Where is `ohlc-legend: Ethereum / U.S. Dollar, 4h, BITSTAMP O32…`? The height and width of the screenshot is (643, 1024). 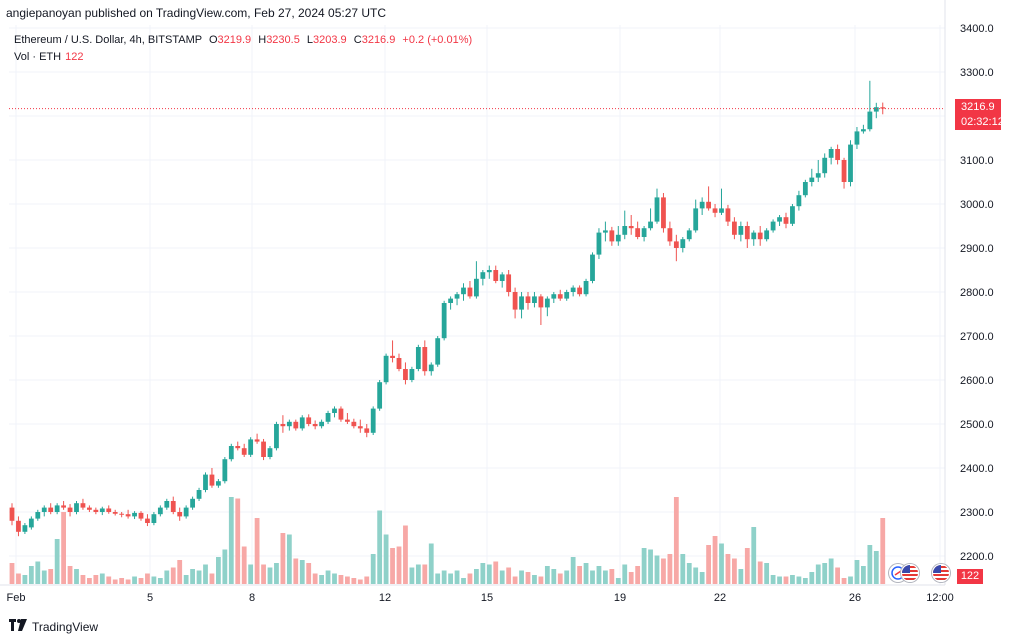 ohlc-legend: Ethereum / U.S. Dollar, 4h, BITSTAMP O32… is located at coordinates (243, 40).